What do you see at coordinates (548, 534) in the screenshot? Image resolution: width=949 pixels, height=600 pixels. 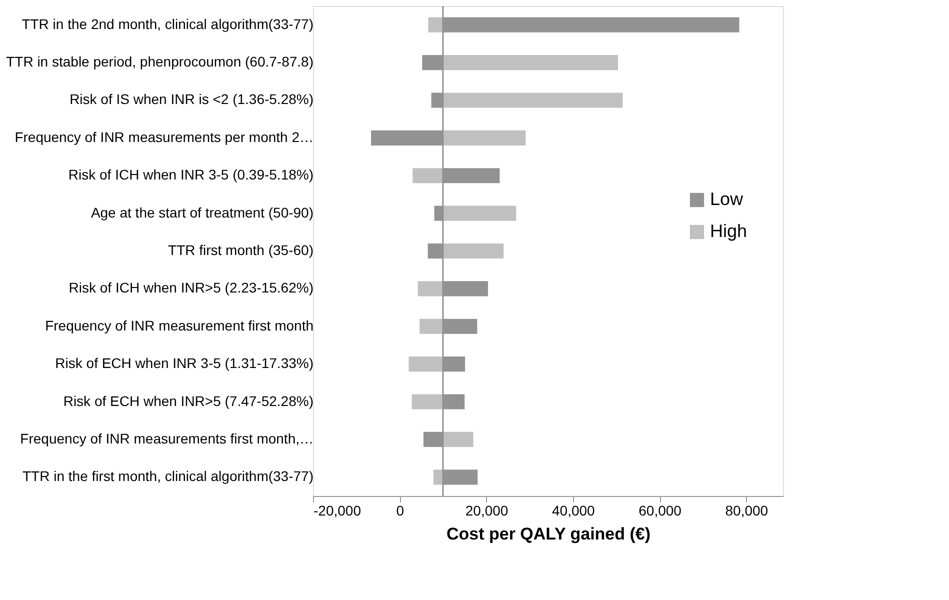 I see `x-axis-title: Cost per QALY gained (€)` at bounding box center [548, 534].